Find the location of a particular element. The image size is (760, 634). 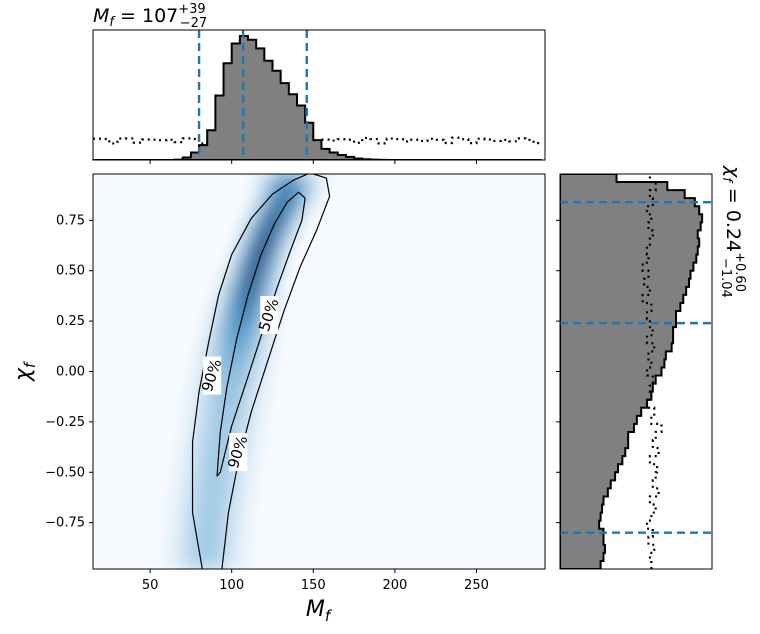

right-posterior-histogram is located at coordinates (632, 371).